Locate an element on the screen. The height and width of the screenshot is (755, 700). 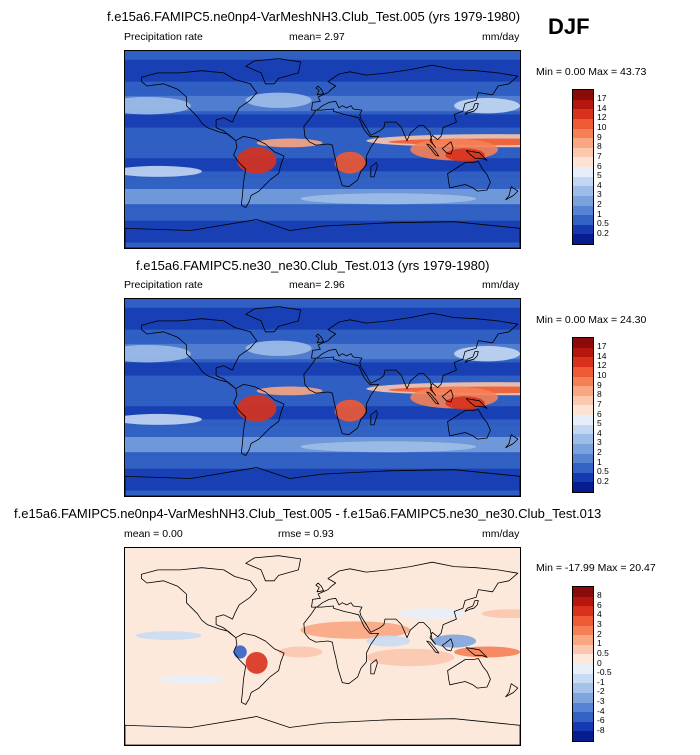
colorbar-tick-label: -6 is located at coordinates (601, 720).